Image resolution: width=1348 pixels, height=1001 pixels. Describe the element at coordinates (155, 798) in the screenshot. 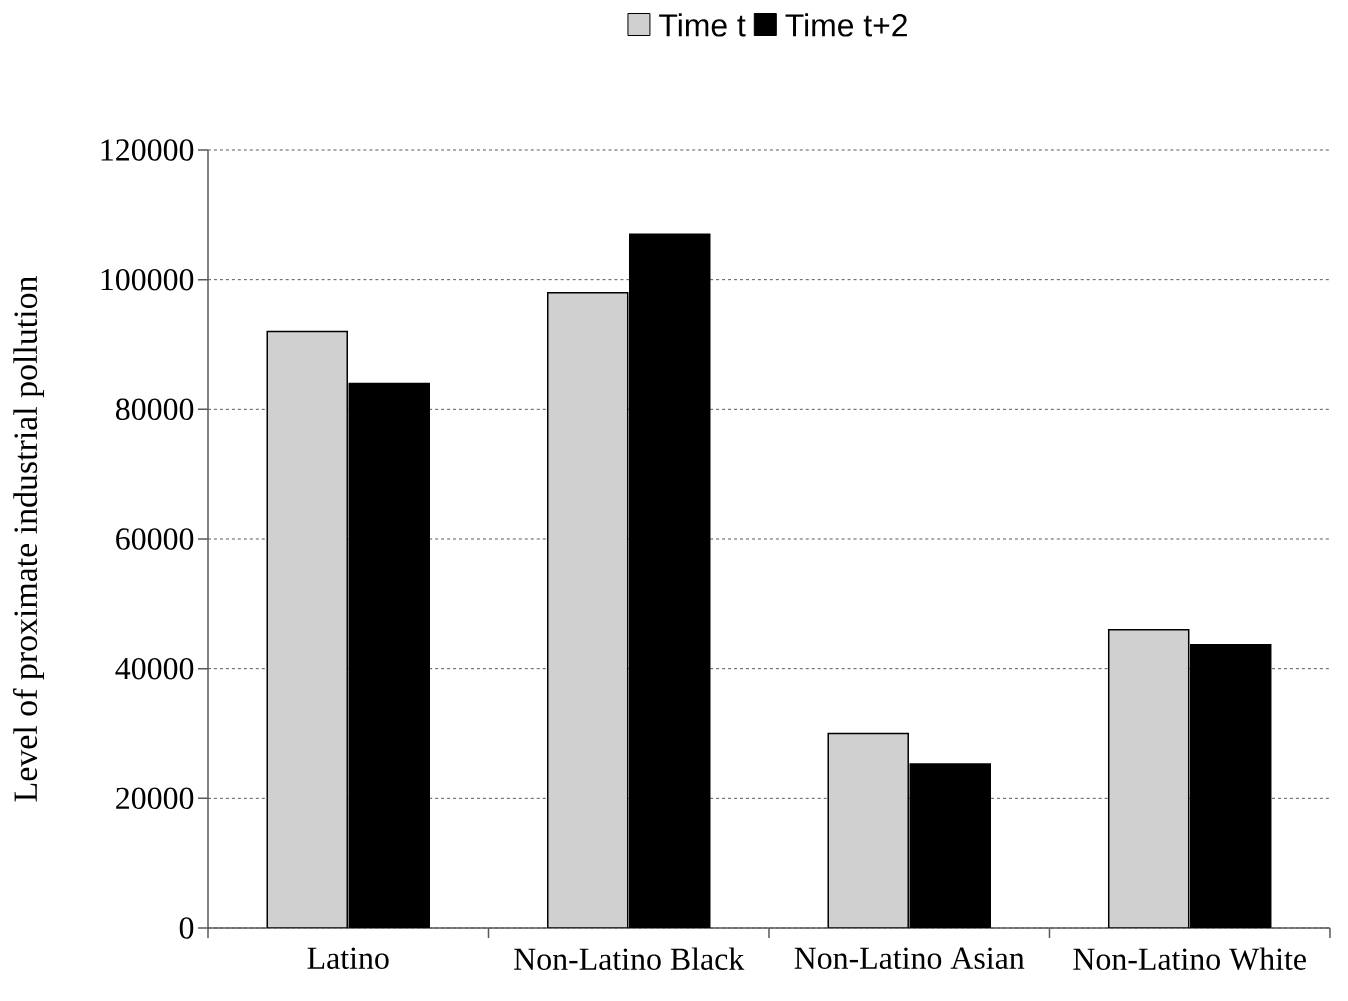

I see `y-tick-label: 20000` at that location.